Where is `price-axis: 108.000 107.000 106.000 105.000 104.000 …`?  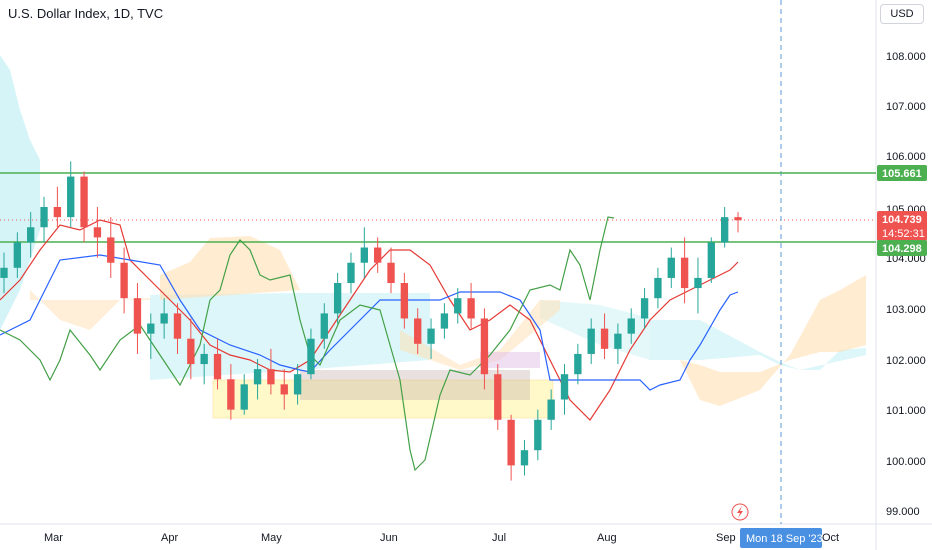 price-axis: 108.000 107.000 106.000 105.000 104.000 … is located at coordinates (906, 284).